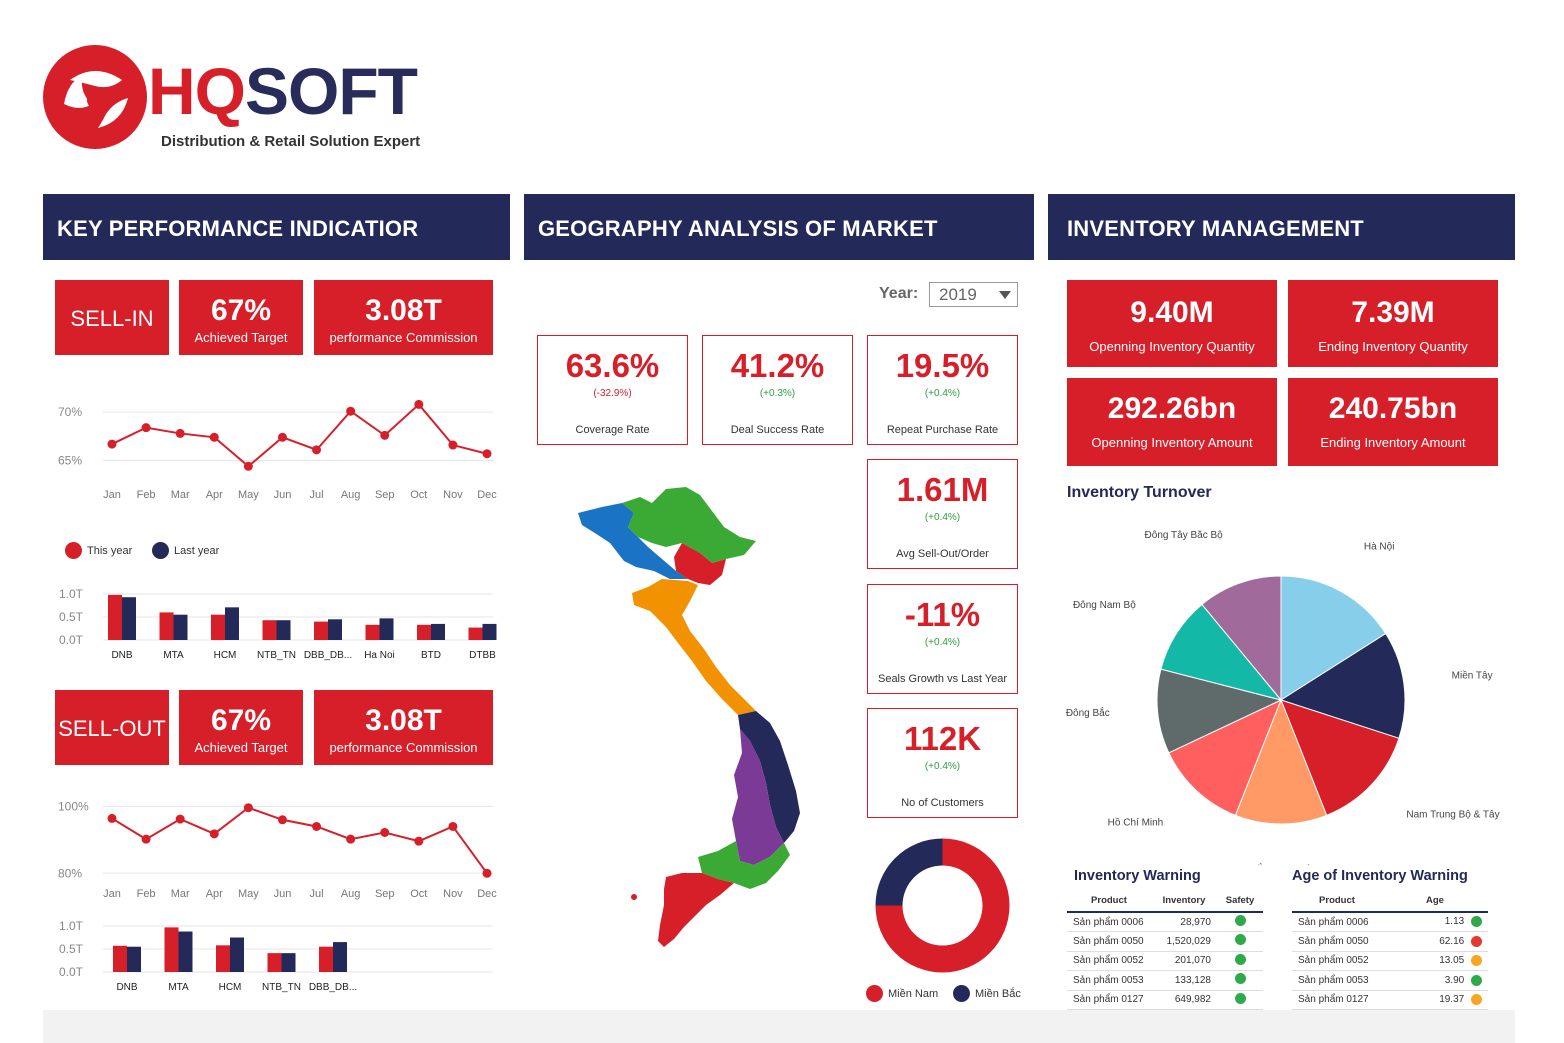 This screenshot has height=1043, width=1564. I want to click on repeat-purchase-value: 19.5%, so click(942, 365).